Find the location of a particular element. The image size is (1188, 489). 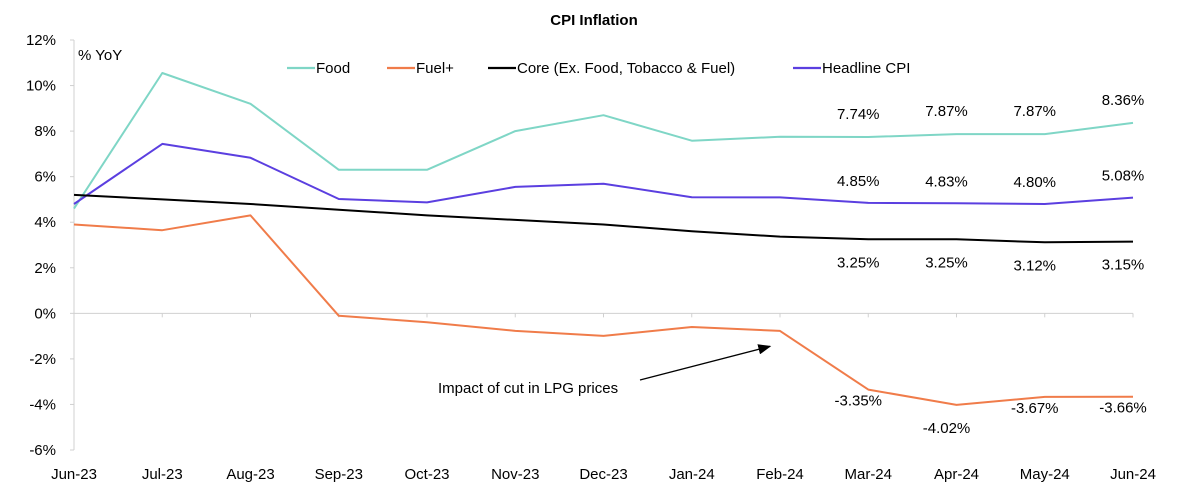

x-tick-label: Sep-23 is located at coordinates (339, 474).